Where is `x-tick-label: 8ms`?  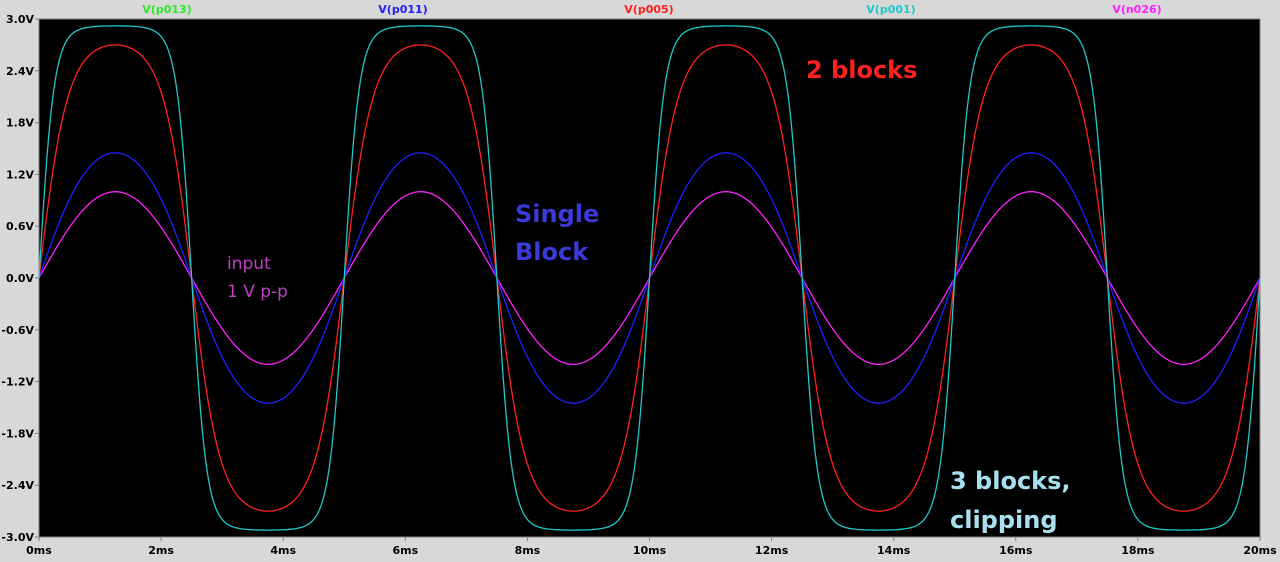 x-tick-label: 8ms is located at coordinates (528, 550).